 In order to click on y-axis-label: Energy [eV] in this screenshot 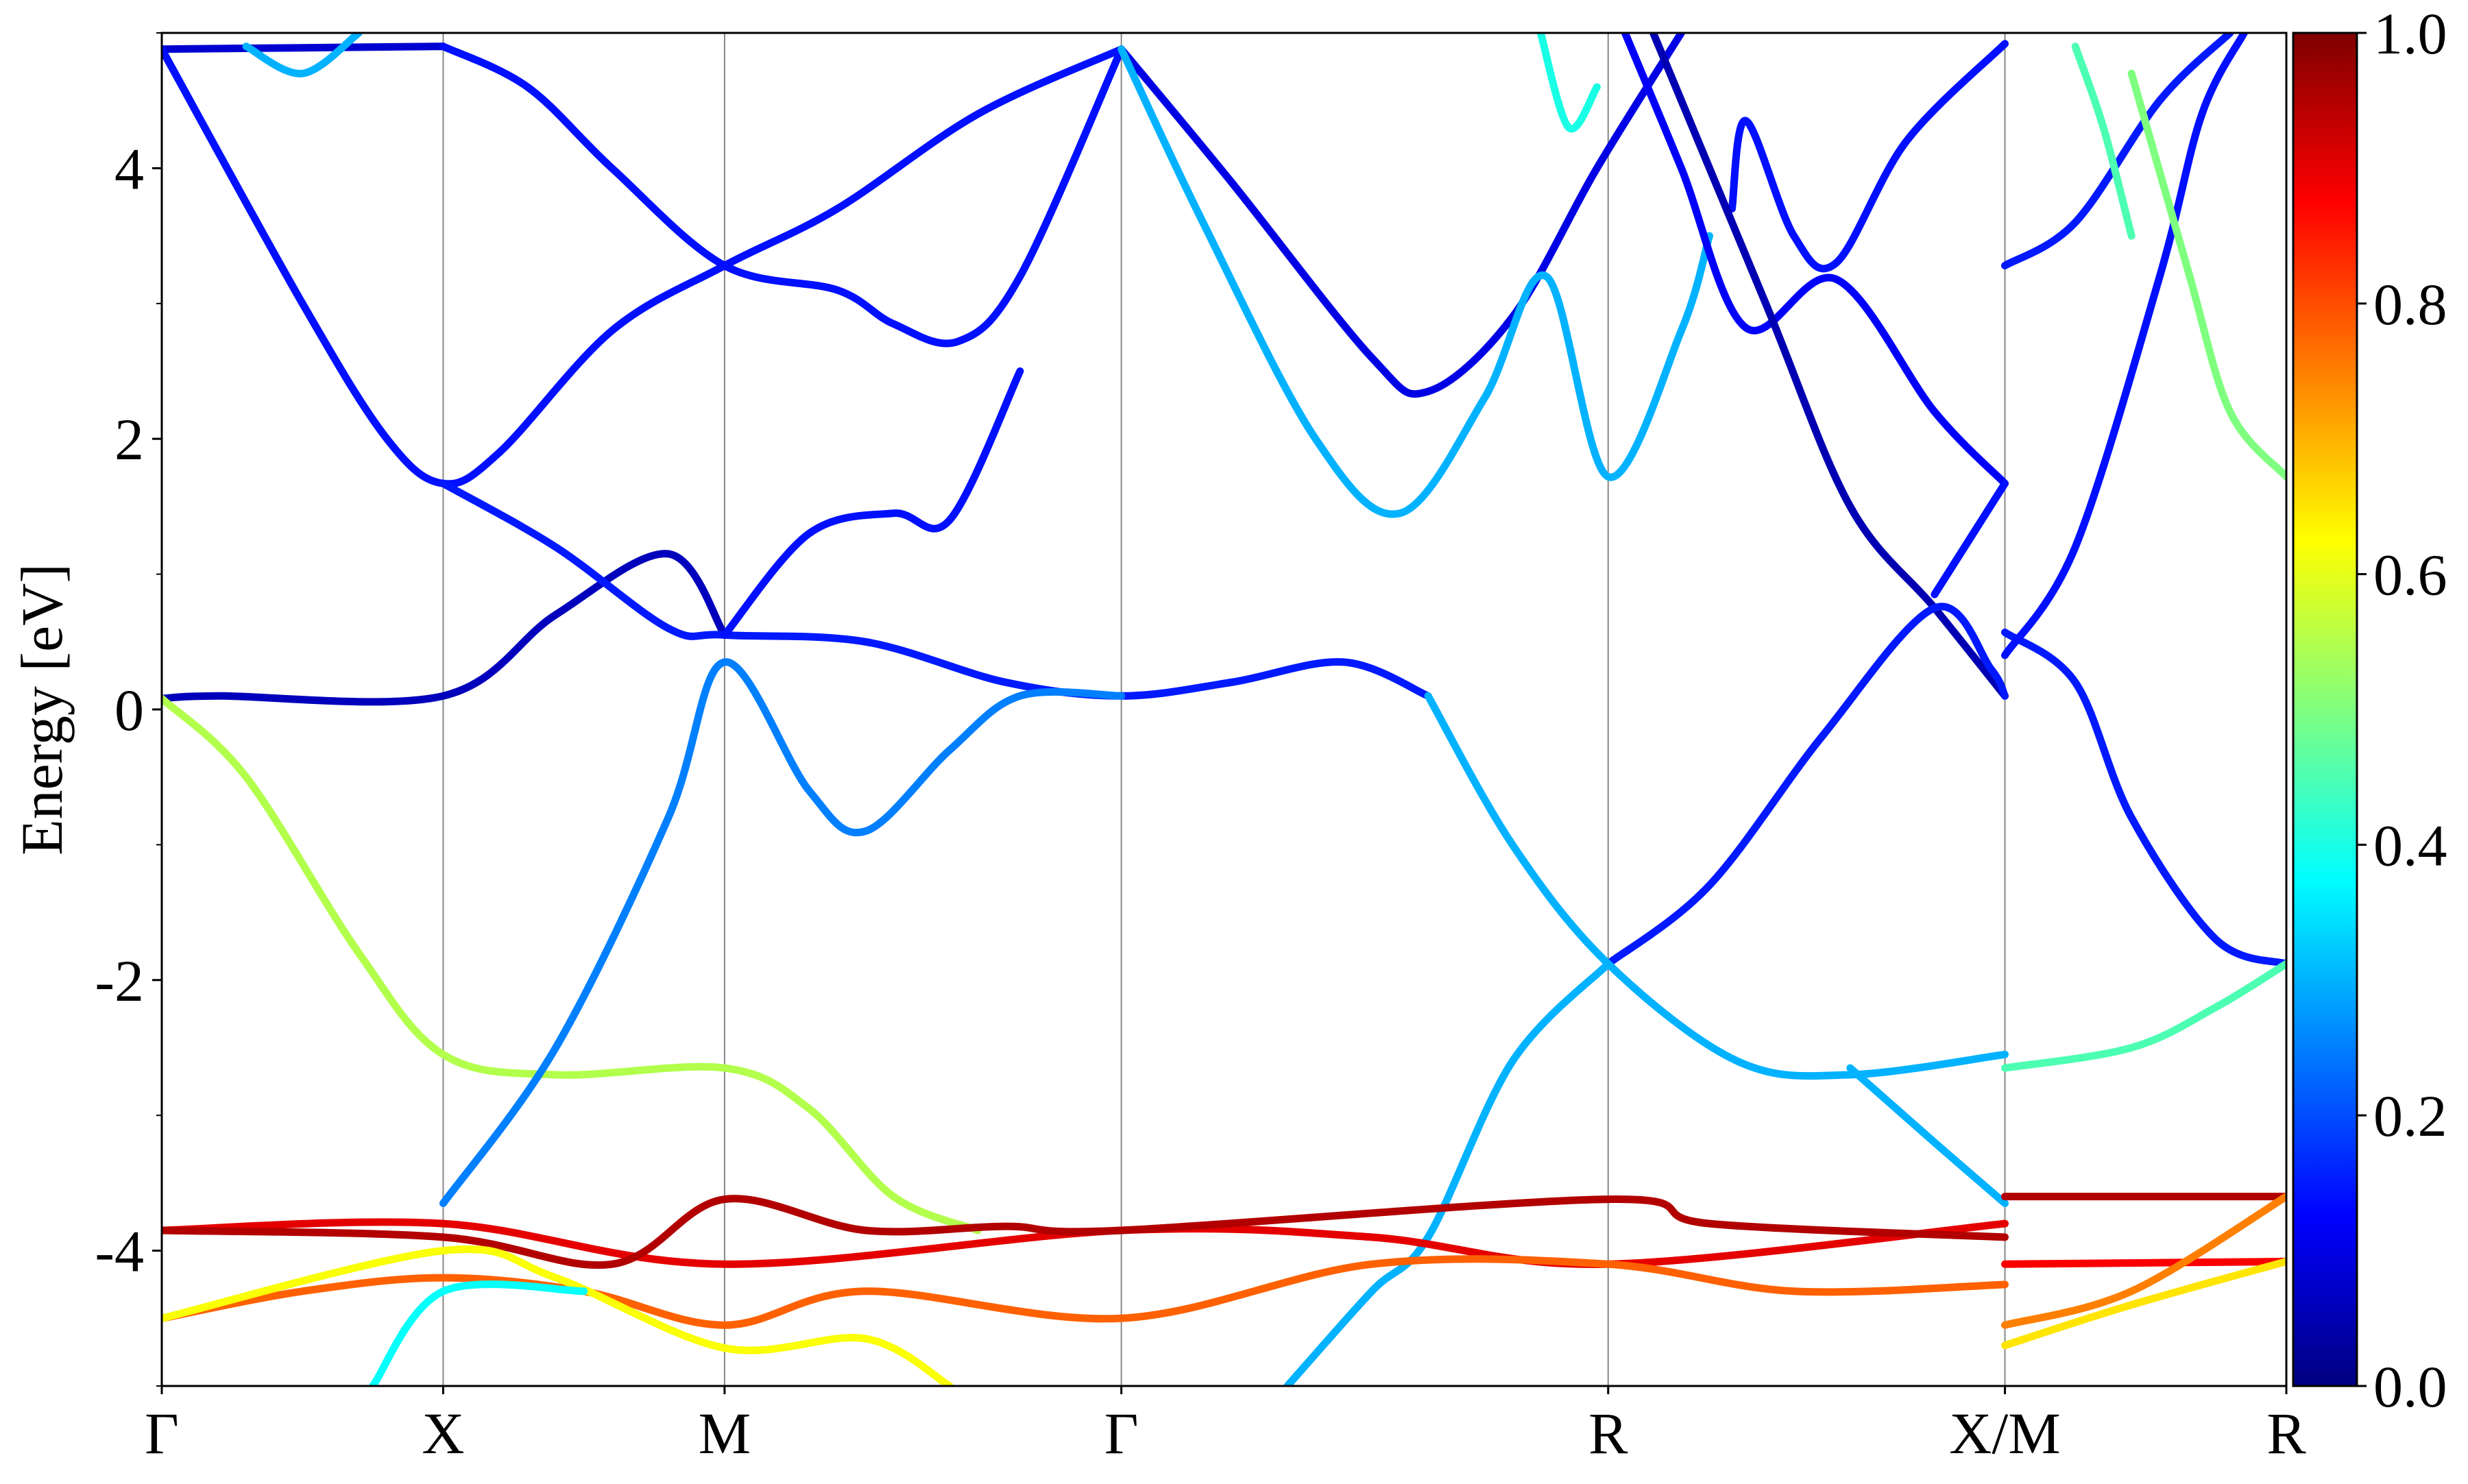, I will do `click(42, 709)`.